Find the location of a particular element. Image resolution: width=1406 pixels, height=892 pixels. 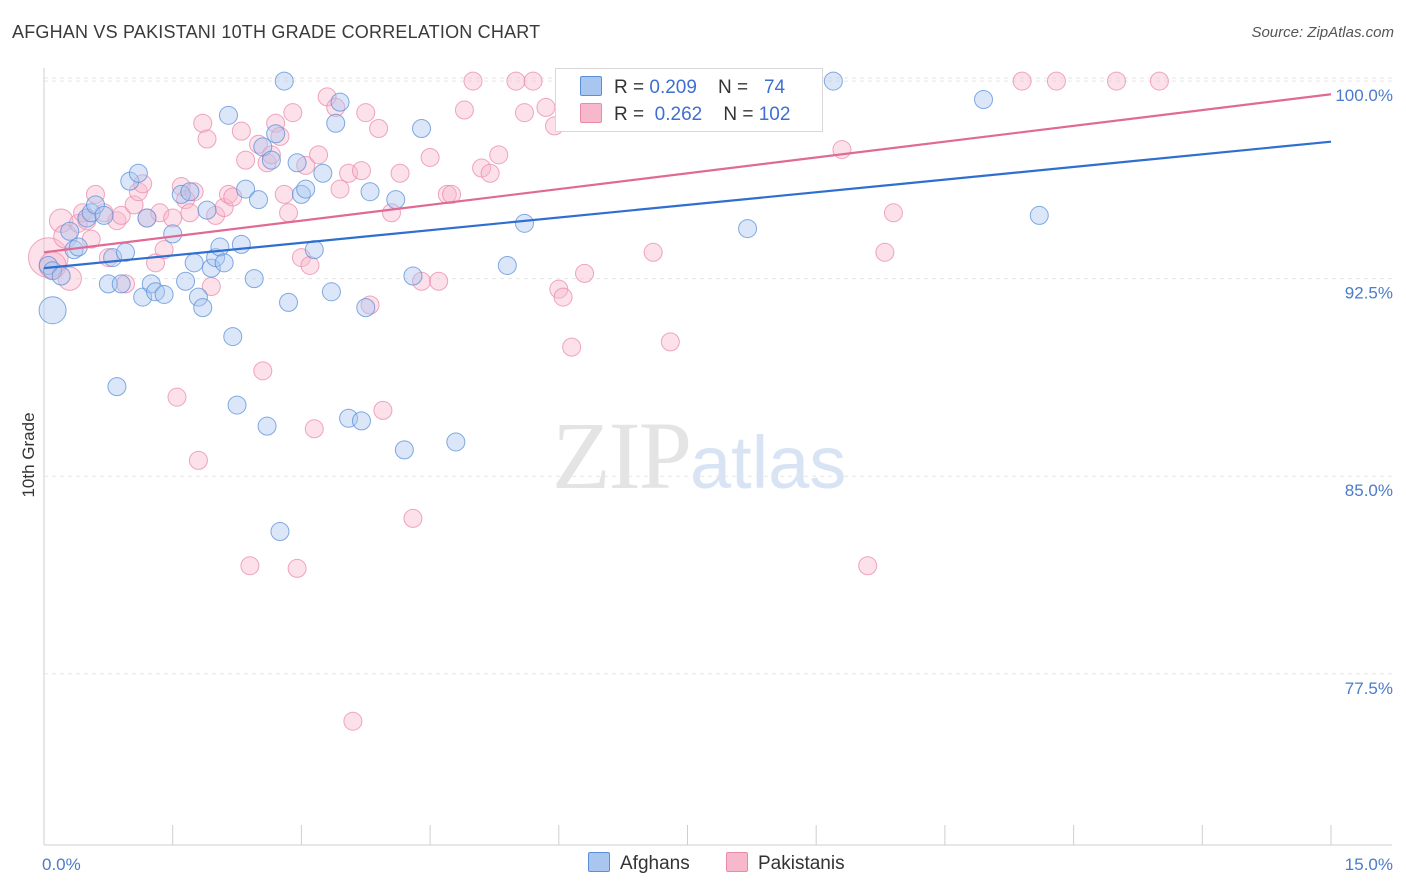

y-tick-label: 100.0% is located at coordinates (1364, 95).